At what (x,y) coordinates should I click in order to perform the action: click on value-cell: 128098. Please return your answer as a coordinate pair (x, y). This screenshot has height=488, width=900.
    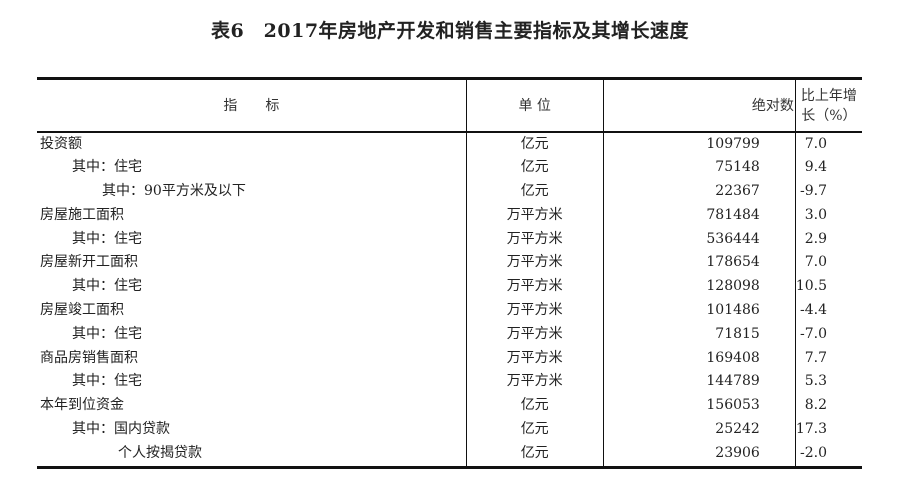
    Looking at the image, I should click on (699, 287).